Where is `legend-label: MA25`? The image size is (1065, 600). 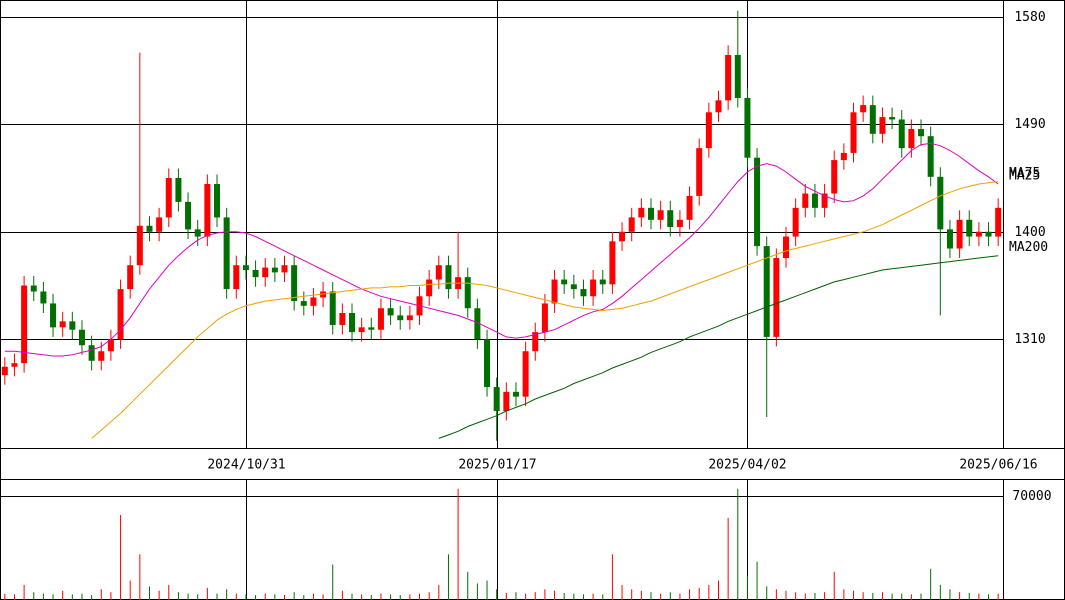
legend-label: MA25 is located at coordinates (1024, 175).